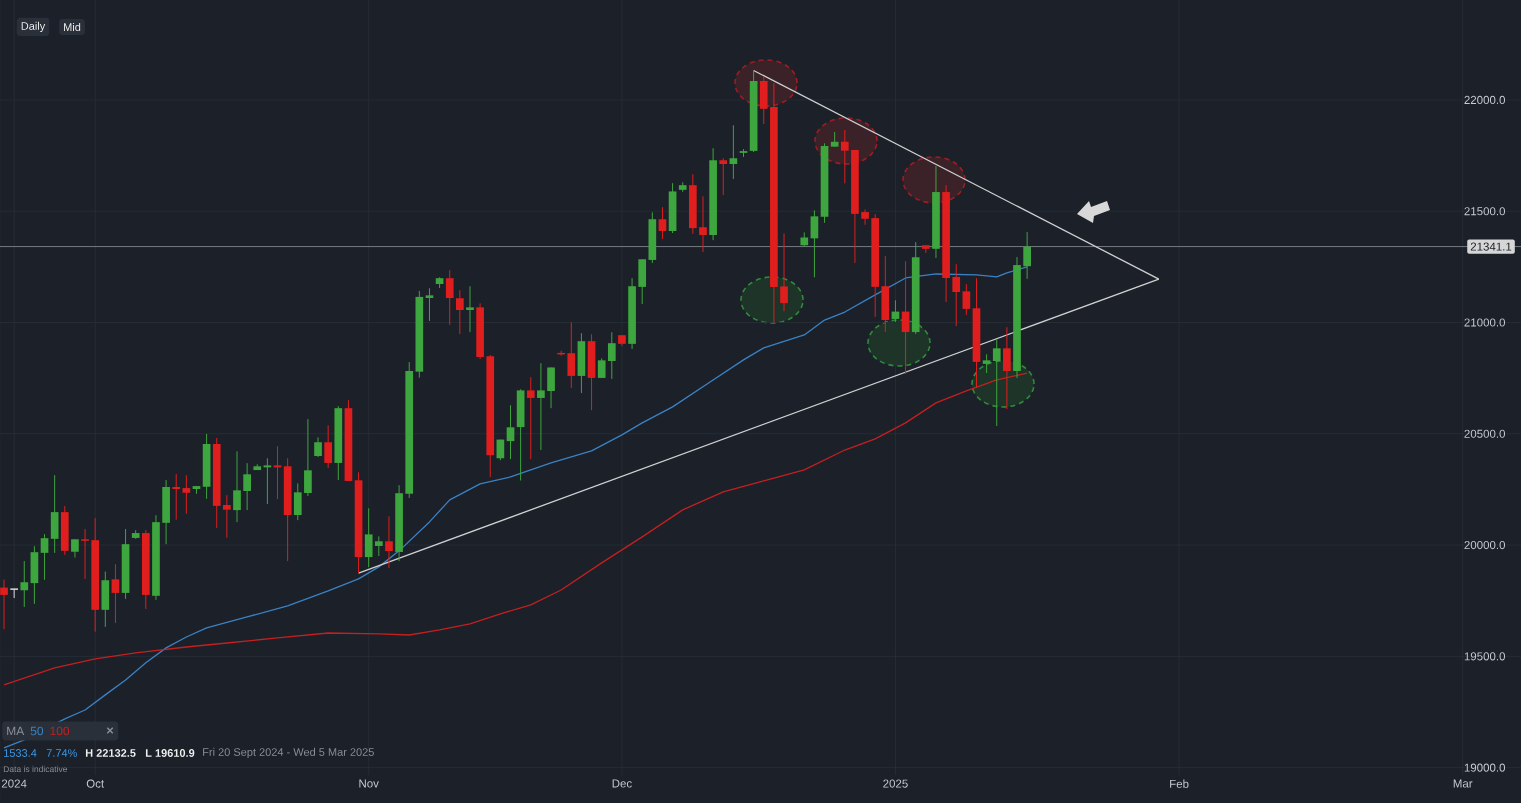 The image size is (1521, 803). Describe the element at coordinates (170, 753) in the screenshot. I see `annotation: L 19610.9` at that location.